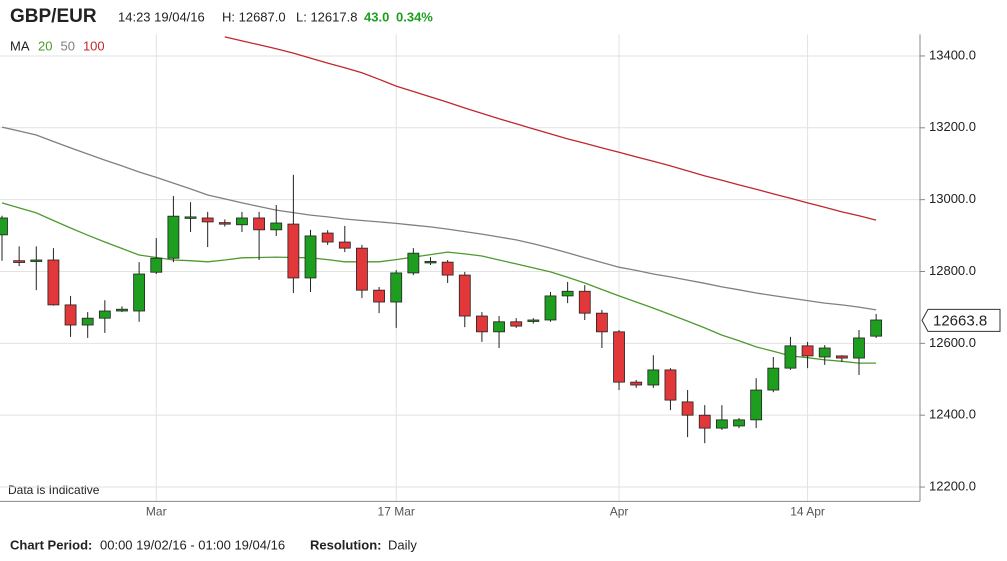  What do you see at coordinates (619, 512) in the screenshot?
I see `x-tick-label: Apr` at bounding box center [619, 512].